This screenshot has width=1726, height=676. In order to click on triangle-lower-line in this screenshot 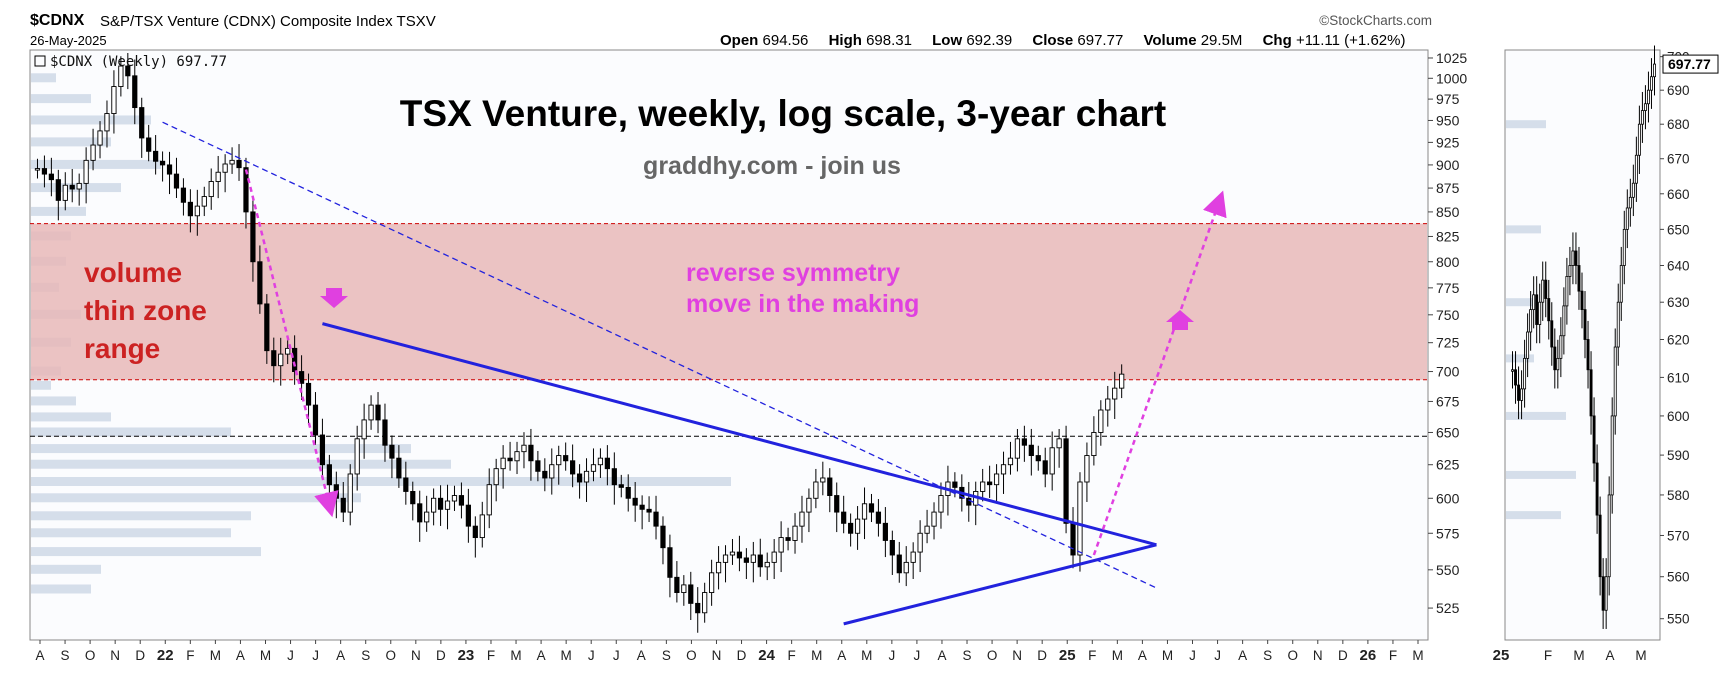, I will do `click(1000, 584)`.